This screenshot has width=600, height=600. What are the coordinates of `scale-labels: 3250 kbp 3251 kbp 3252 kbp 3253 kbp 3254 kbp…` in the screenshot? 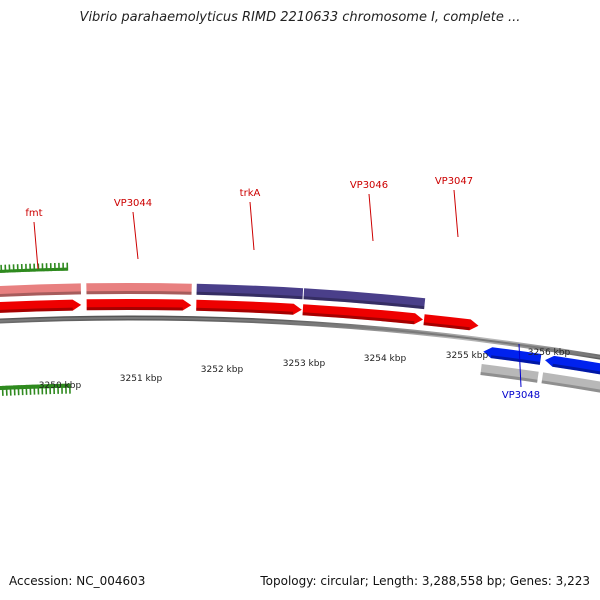 It's located at (305, 369).